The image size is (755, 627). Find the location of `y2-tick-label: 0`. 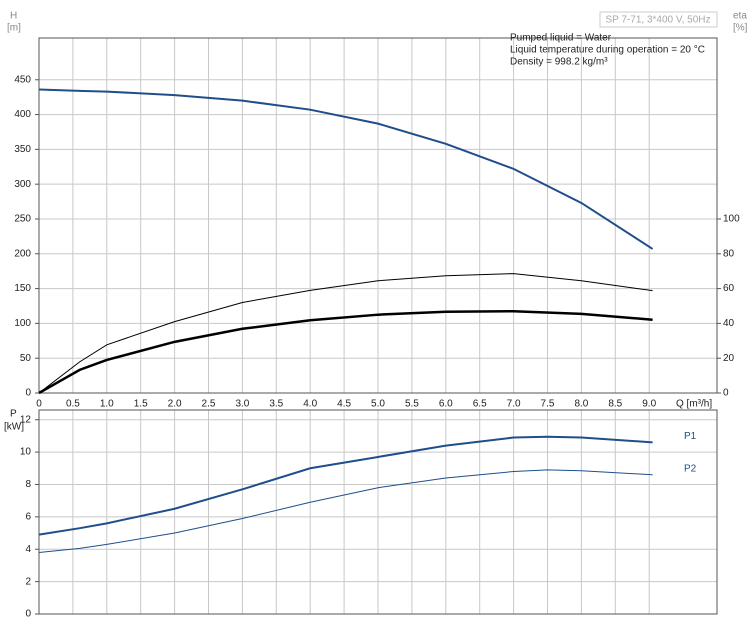

y2-tick-label: 0 is located at coordinates (726, 393).